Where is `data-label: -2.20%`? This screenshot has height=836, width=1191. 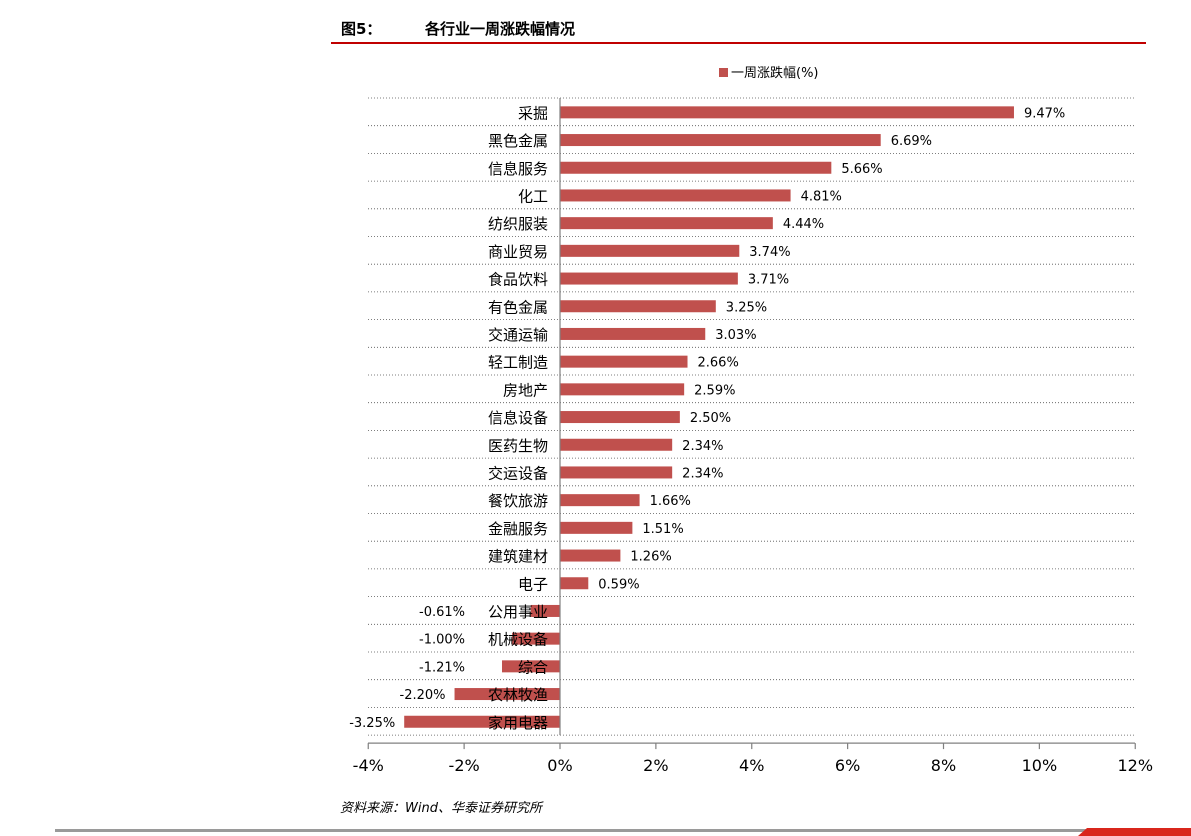
data-label: -2.20% is located at coordinates (423, 695).